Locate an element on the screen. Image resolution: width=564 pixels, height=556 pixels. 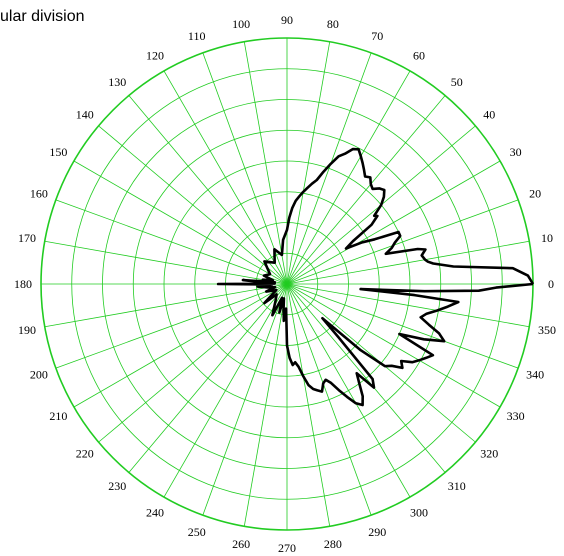
angle-label: 180 is located at coordinates (23, 284).